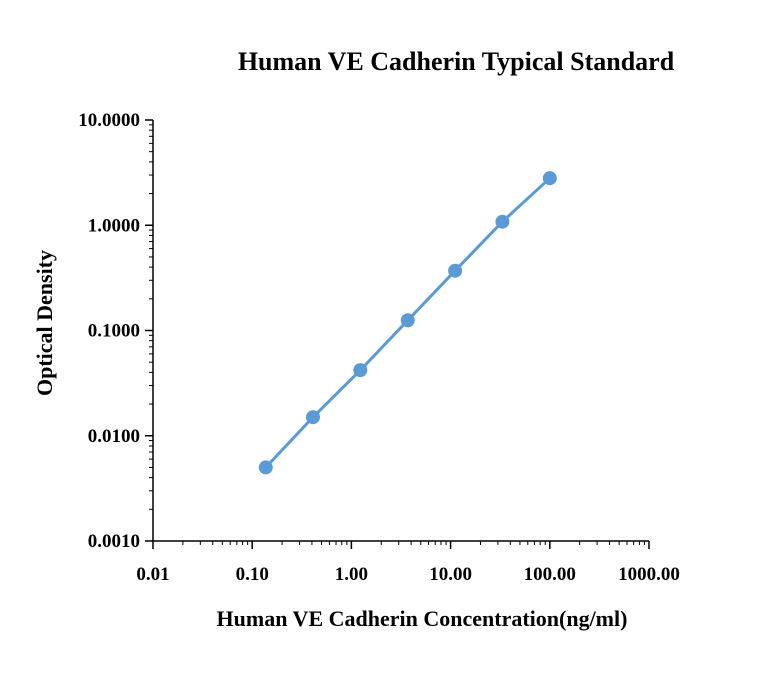 This screenshot has width=765, height=678. What do you see at coordinates (450, 574) in the screenshot?
I see `x-tick-label: 10.00` at bounding box center [450, 574].